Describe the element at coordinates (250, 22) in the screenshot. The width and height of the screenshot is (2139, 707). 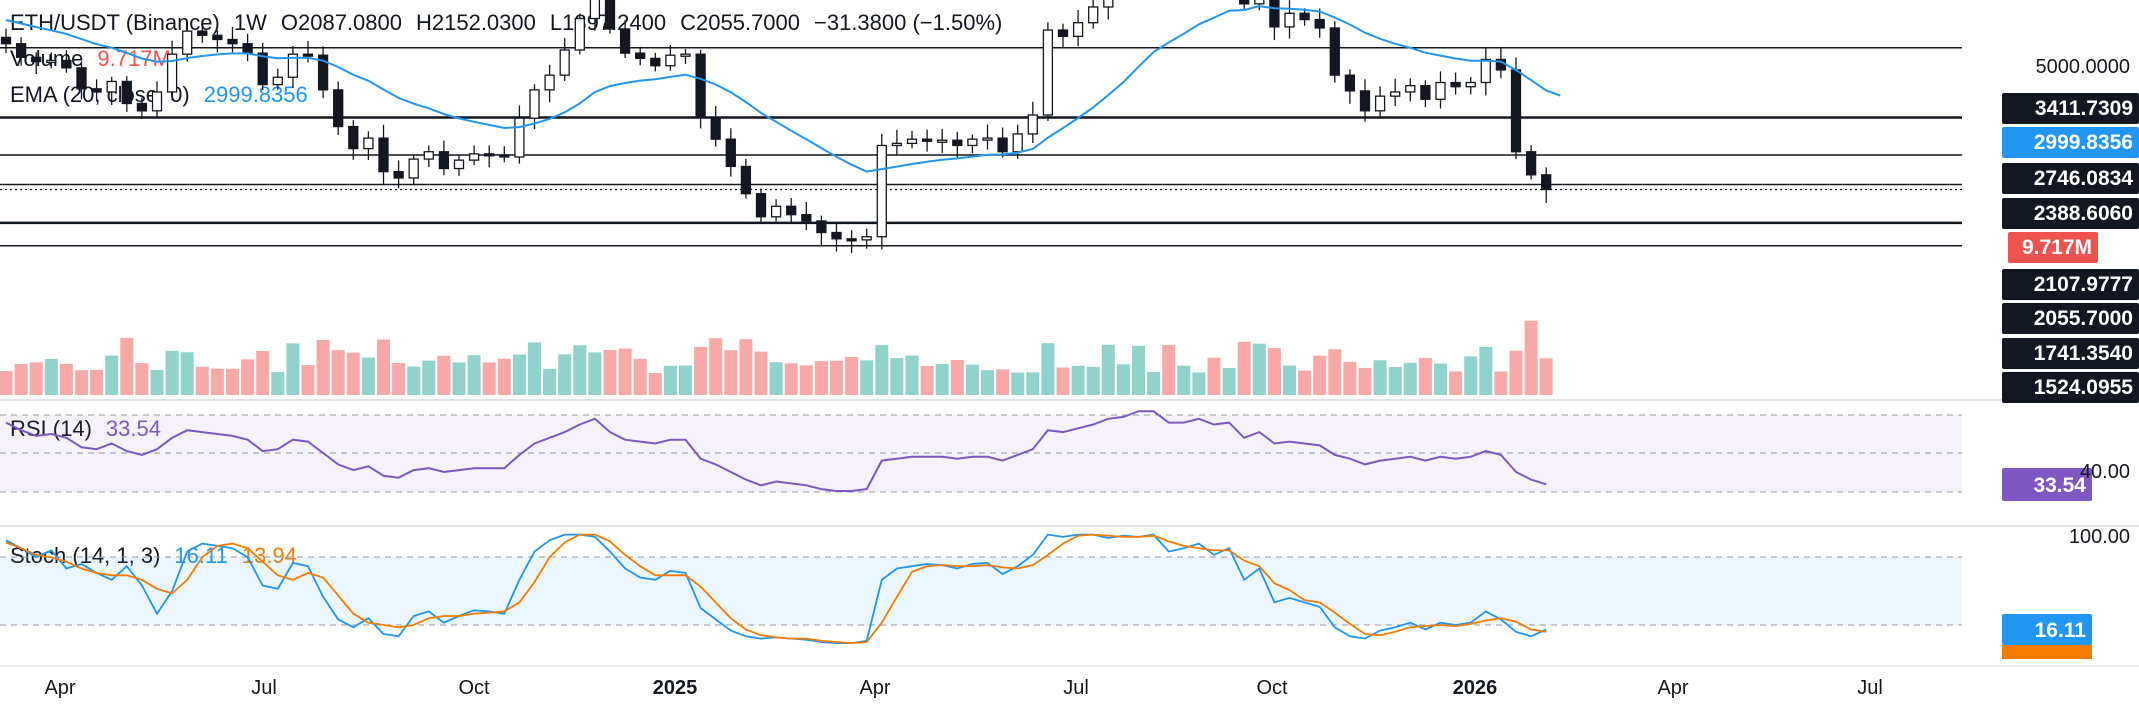
I see `interval-label: 1W` at that location.